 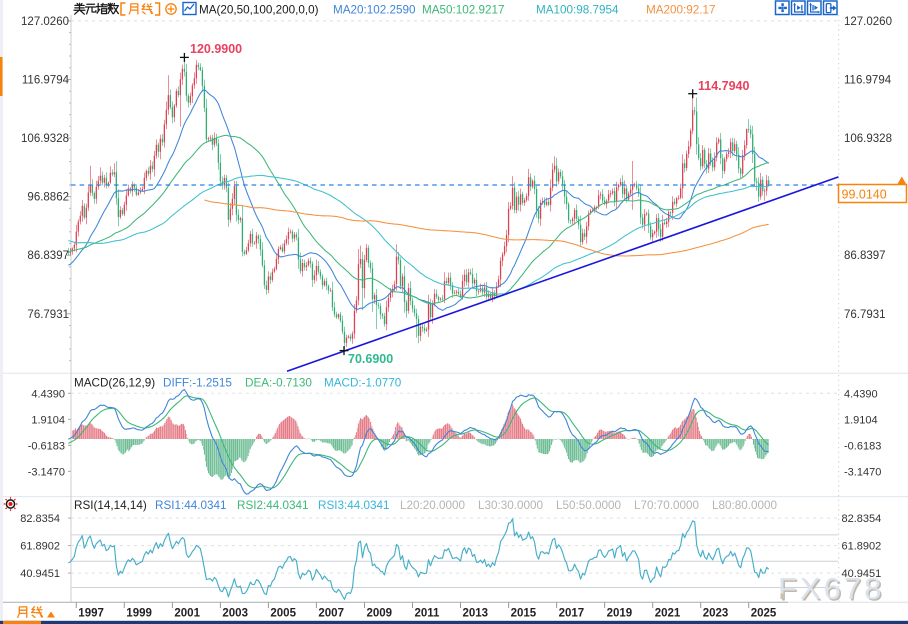 I want to click on svg-text: L80:80.0000, so click(x=744, y=505).